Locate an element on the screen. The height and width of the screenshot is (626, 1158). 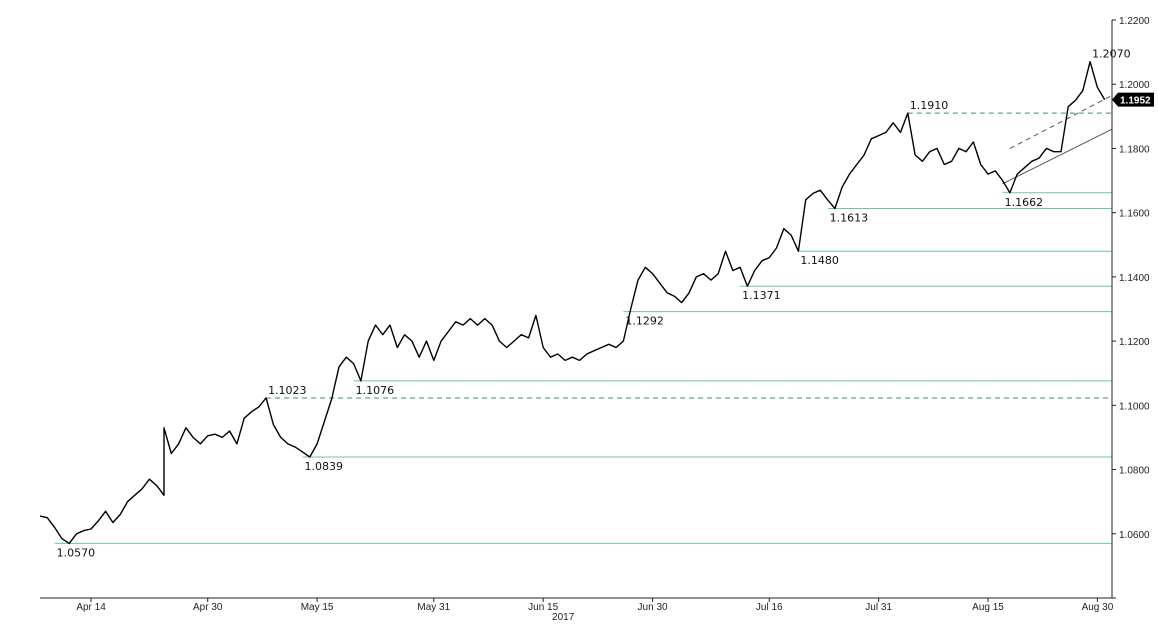
y-tick-label: 1.0600 is located at coordinates (1134, 535).